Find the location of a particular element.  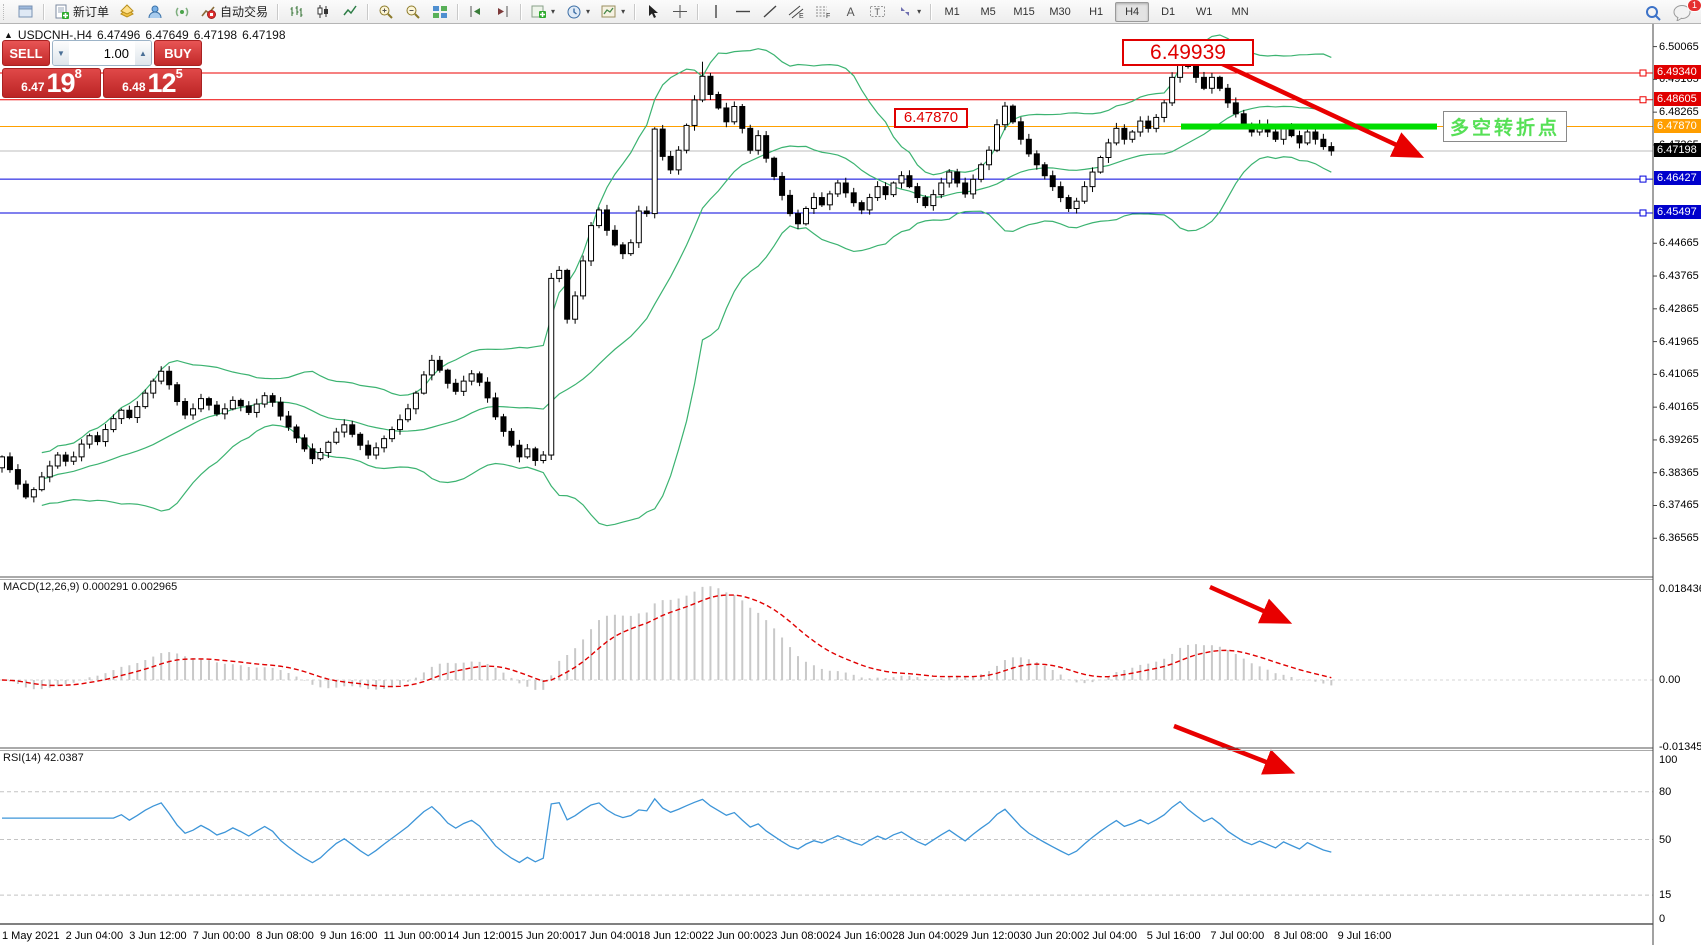

channel-tag: E is located at coordinates (801, 16).